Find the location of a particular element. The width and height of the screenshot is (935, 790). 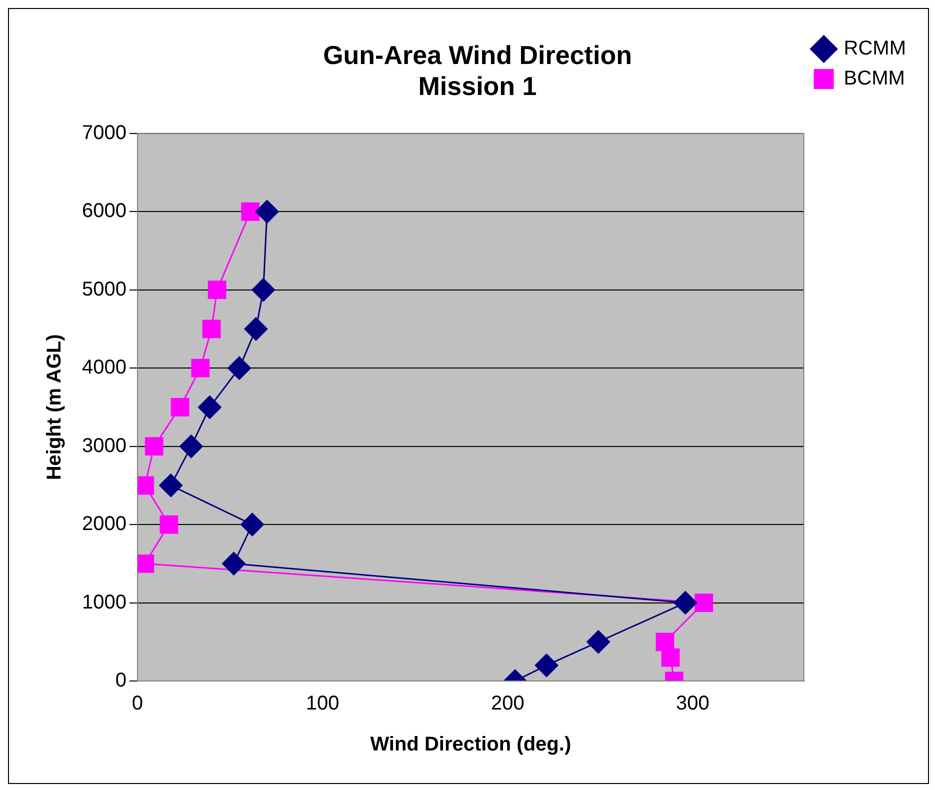

y-tick-label: 7000 is located at coordinates (104, 133).